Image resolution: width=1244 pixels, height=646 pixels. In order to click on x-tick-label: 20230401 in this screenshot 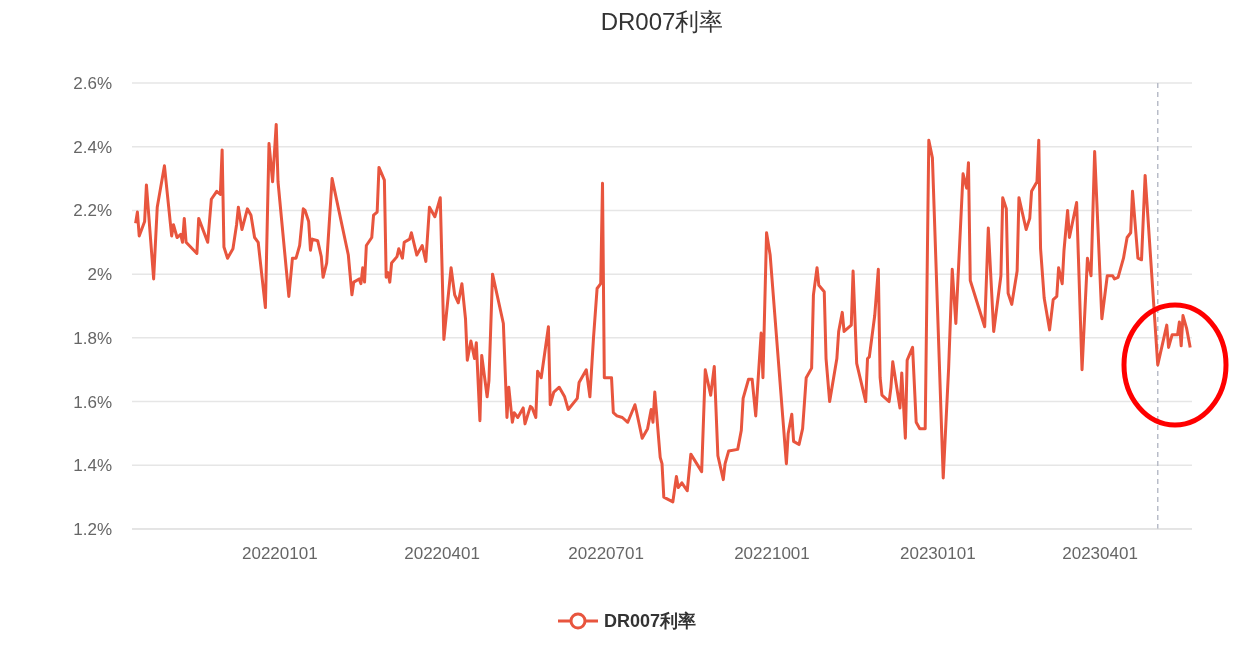, I will do `click(1100, 554)`.